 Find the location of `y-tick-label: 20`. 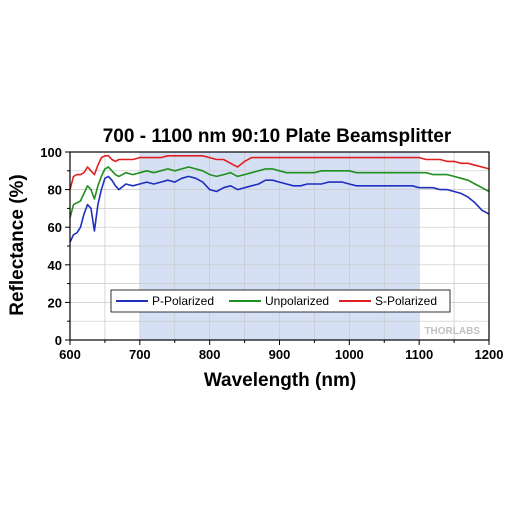

y-tick-label: 20 is located at coordinates (55, 302).